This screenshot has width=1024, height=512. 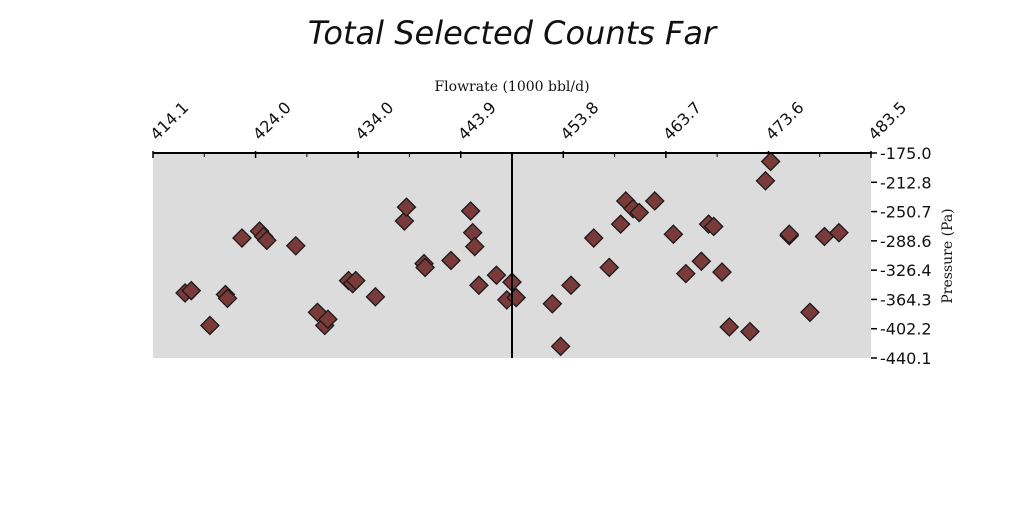 I want to click on y-tick-label: -250.7, so click(x=906, y=212).